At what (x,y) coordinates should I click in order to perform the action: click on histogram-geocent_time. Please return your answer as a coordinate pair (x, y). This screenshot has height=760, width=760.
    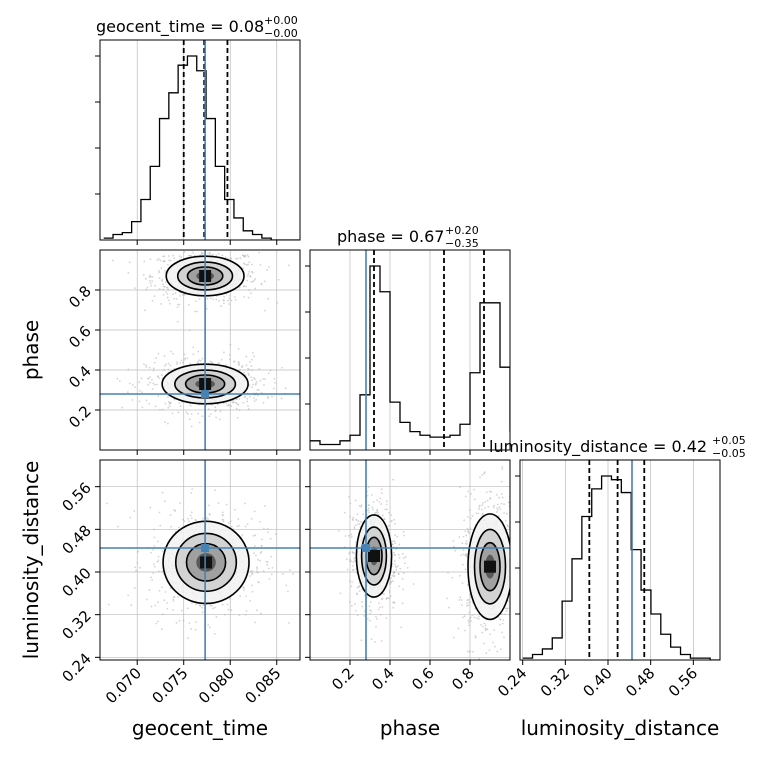
    Looking at the image, I should click on (201, 147).